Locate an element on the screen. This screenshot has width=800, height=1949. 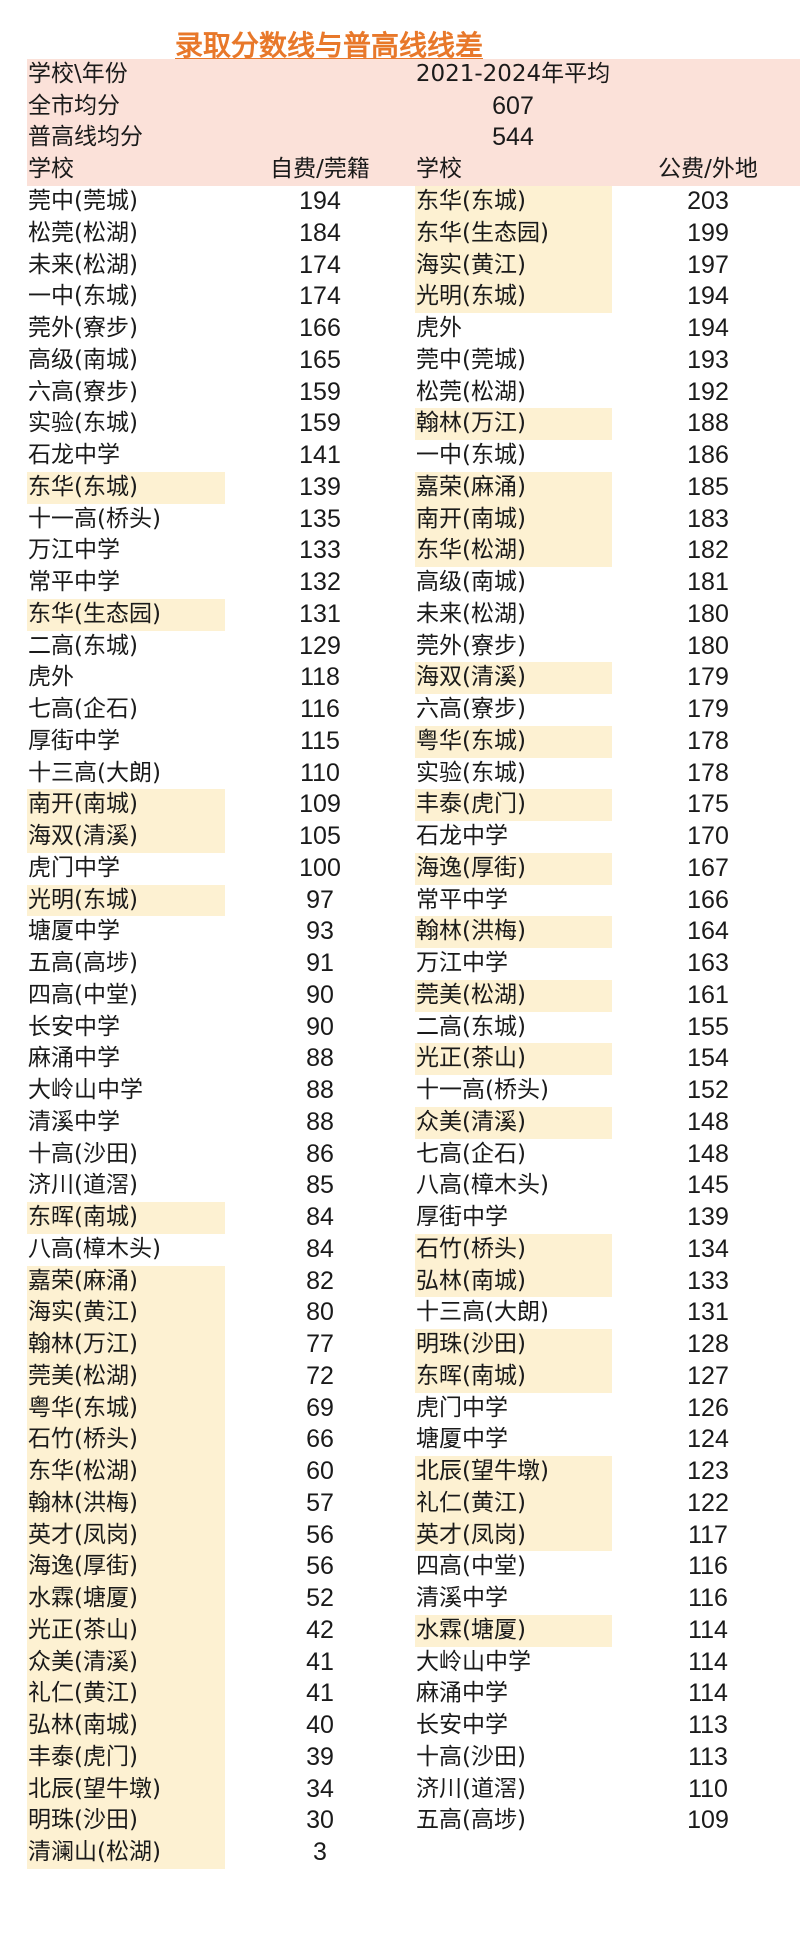
table-row: 莞中(莞城) 194 东华(东城) 203 is located at coordinates (400, 202).